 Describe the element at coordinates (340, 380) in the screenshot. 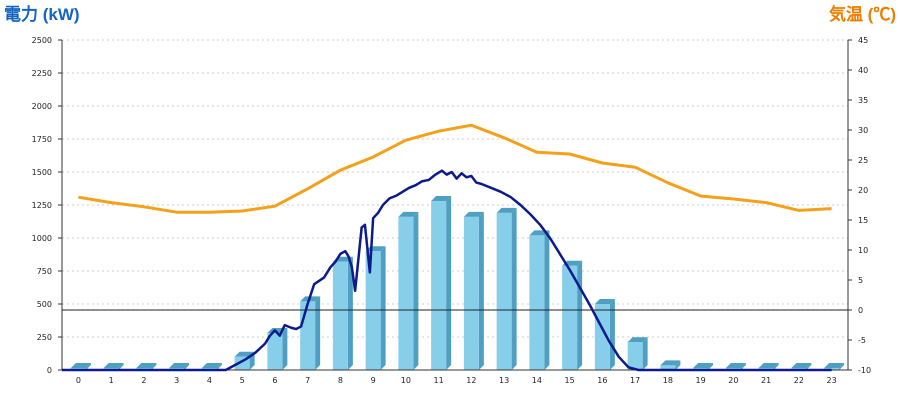

I see `x-tick-label-8: 8` at that location.